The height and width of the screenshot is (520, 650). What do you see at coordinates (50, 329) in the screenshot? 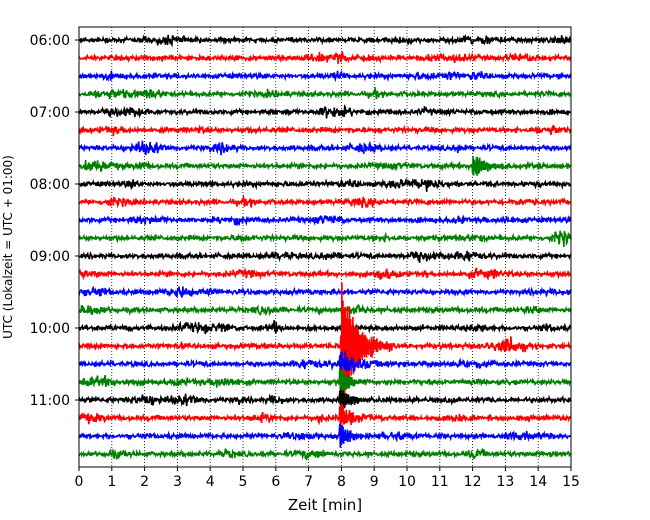
I see `y-tick-label: 10:00` at bounding box center [50, 329].